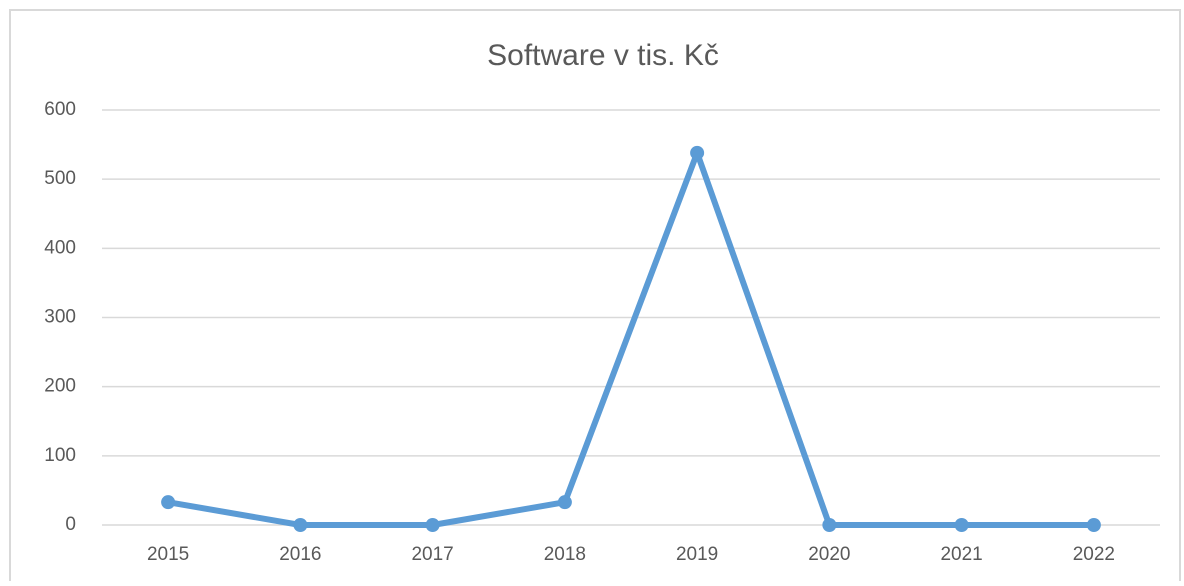  Describe the element at coordinates (60, 317) in the screenshot. I see `y-tick-label: 300` at that location.